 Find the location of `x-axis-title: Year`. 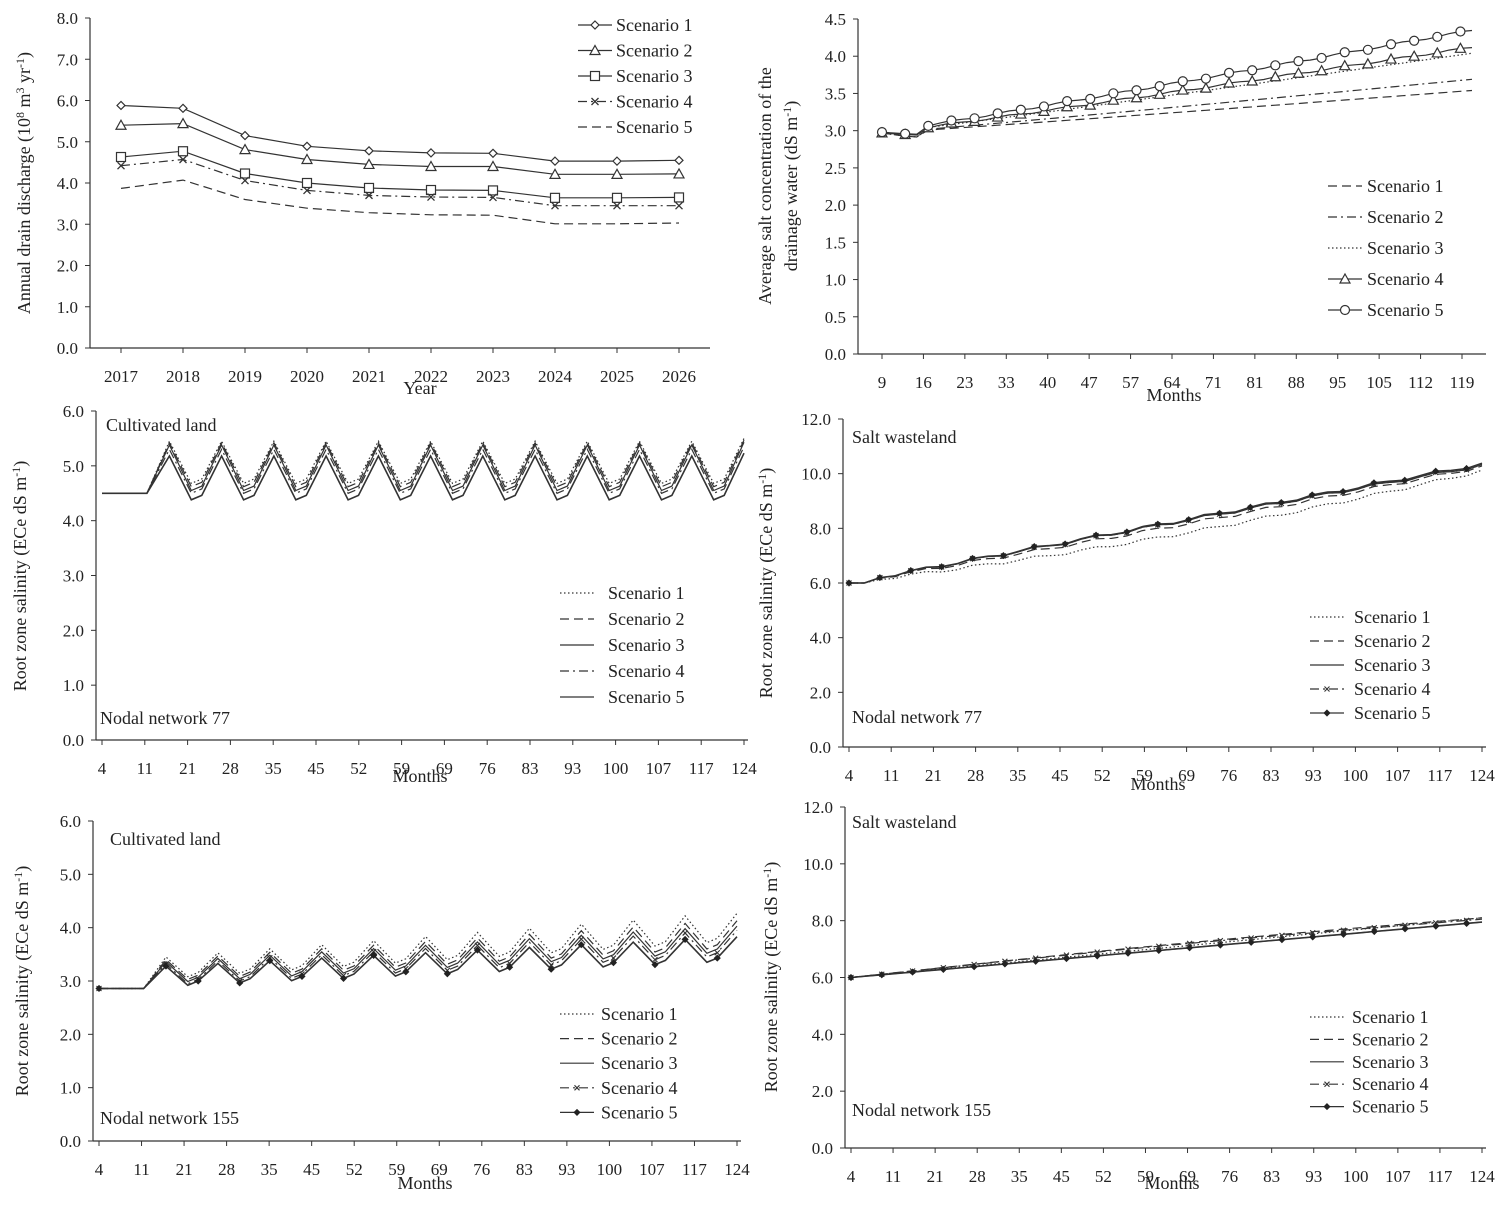

x-axis-title: Year is located at coordinates (419, 388).